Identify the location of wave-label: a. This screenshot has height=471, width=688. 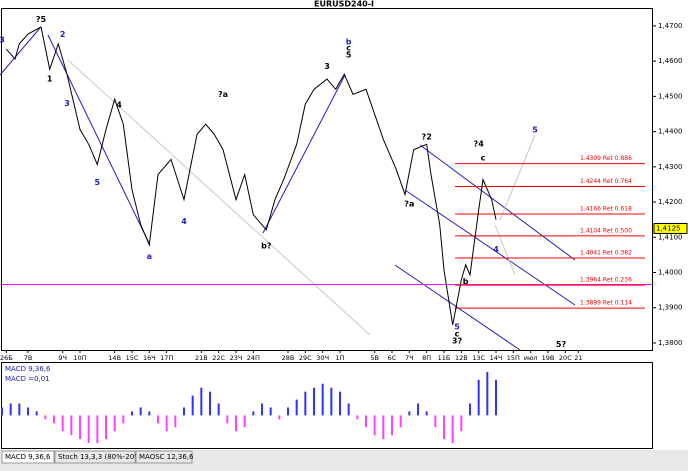
(149, 256).